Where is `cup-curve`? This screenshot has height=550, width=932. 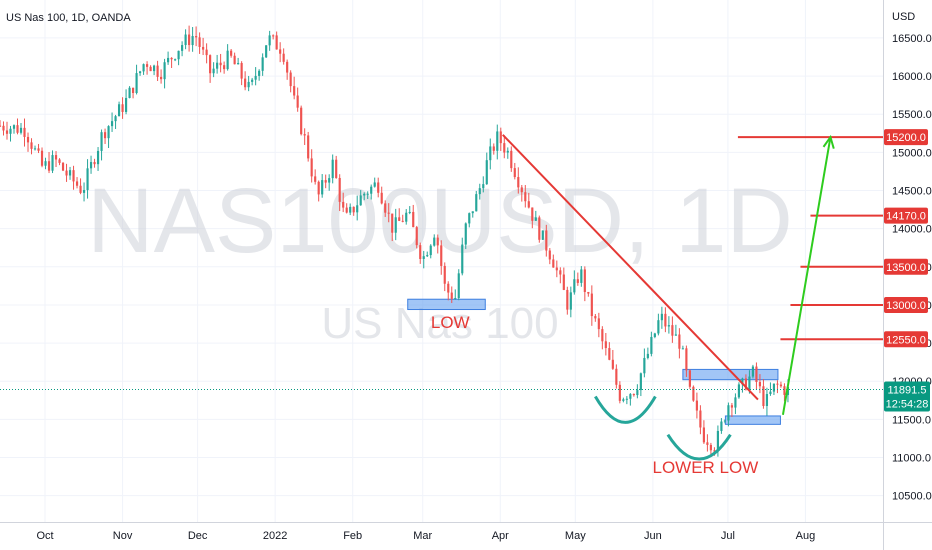 cup-curve is located at coordinates (625, 409).